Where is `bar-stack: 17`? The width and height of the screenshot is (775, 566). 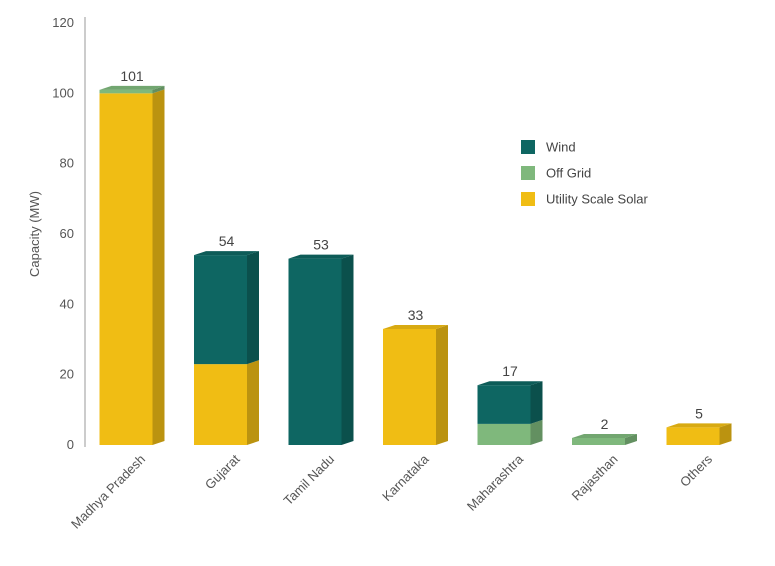
bar-stack: 17 is located at coordinates (510, 404).